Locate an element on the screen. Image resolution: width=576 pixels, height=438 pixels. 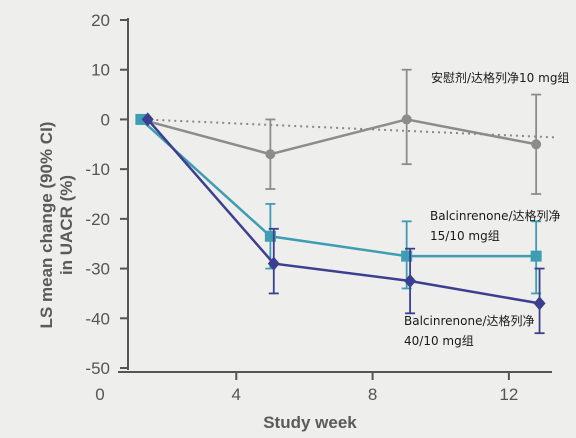
y-tick-label: 0 is located at coordinates (105, 119).